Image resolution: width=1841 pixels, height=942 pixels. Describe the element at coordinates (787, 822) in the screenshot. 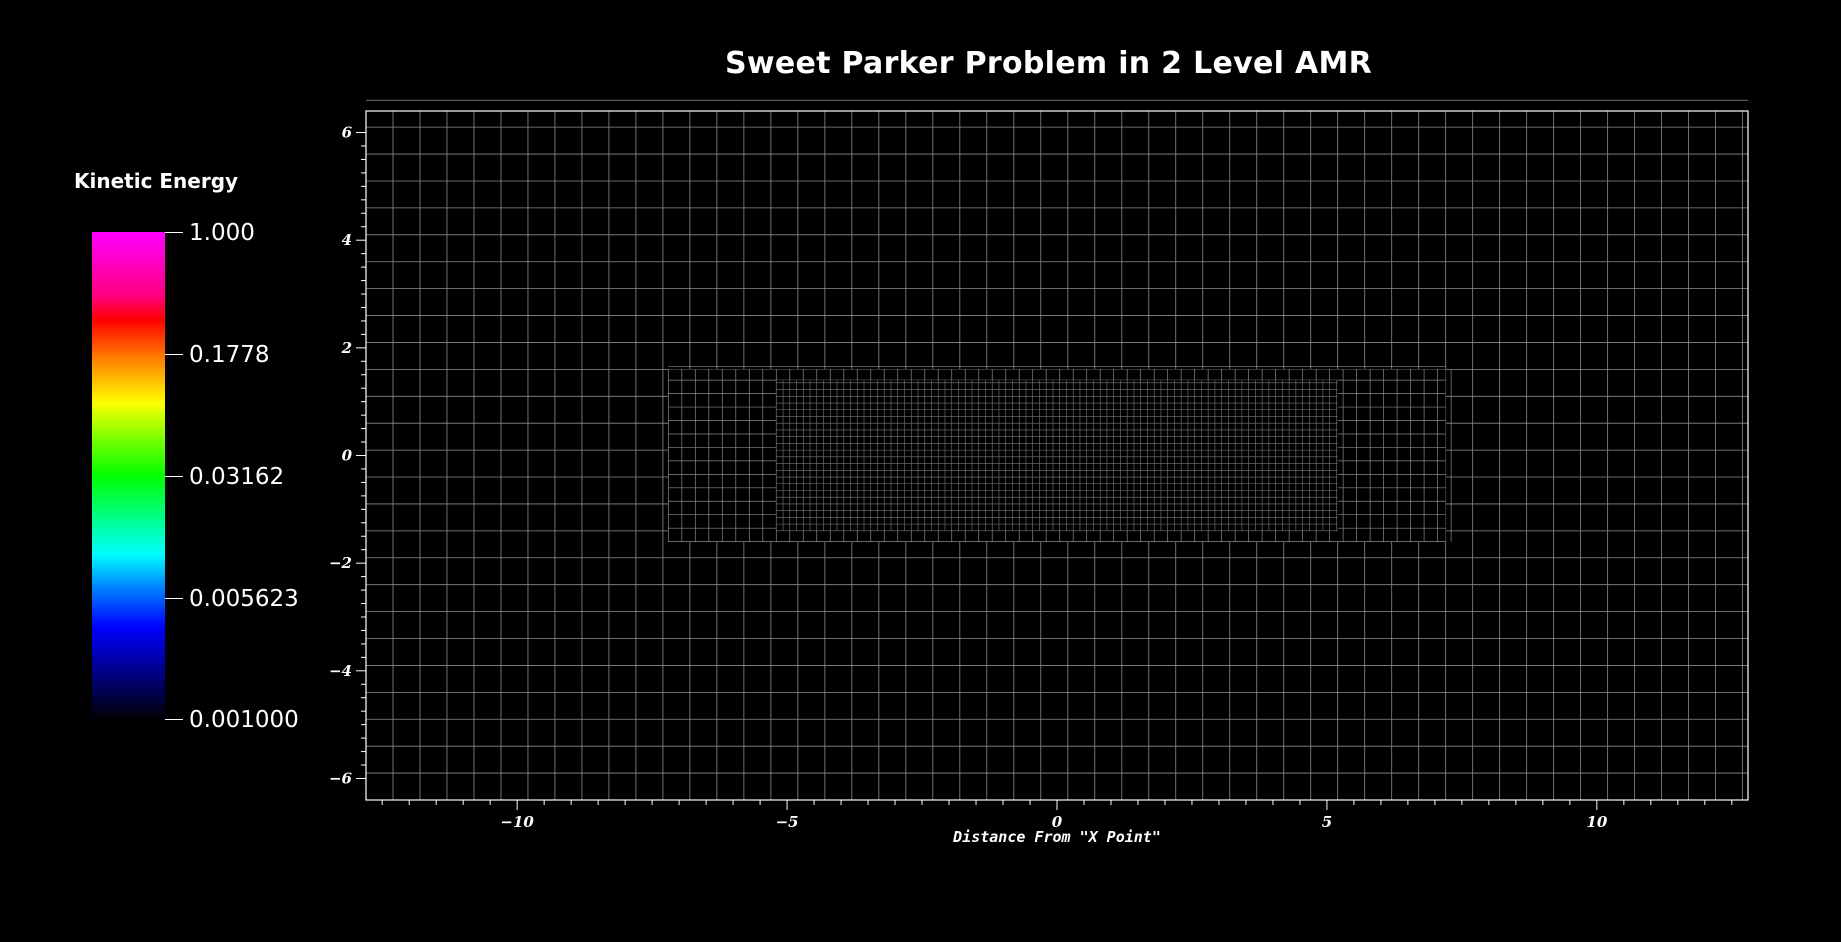

I see `x-tick-label: −5` at that location.